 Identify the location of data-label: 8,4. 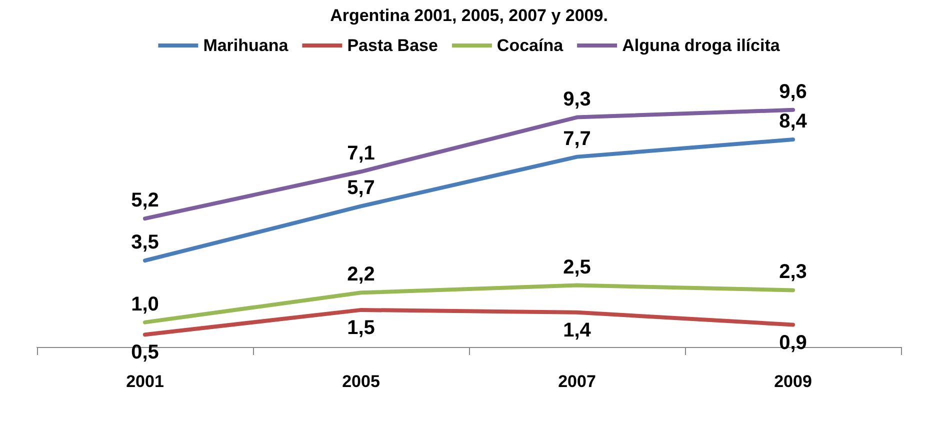
(793, 121).